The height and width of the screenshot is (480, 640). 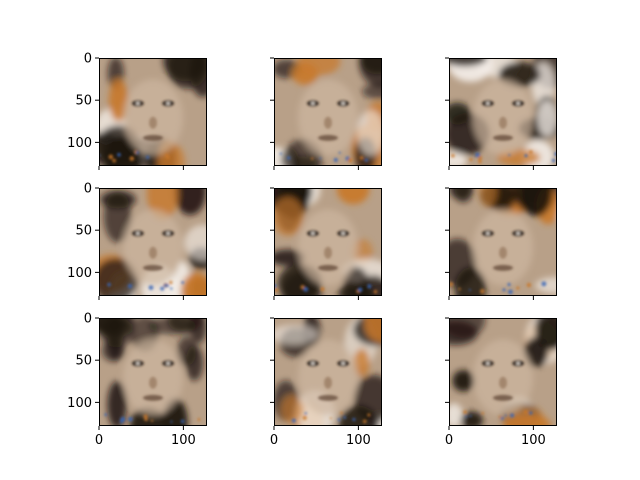 I want to click on subplot-1-1: 0 50 100, so click(x=137, y=111).